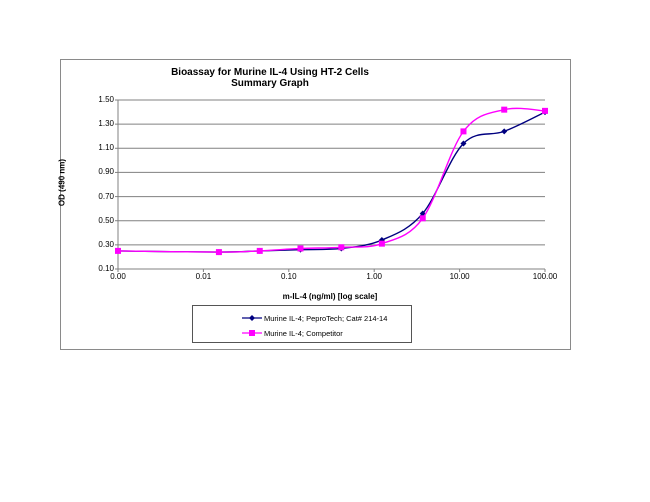 This screenshot has height=502, width=650. Describe the element at coordinates (459, 276) in the screenshot. I see `x-tick-label: 10.00` at that location.